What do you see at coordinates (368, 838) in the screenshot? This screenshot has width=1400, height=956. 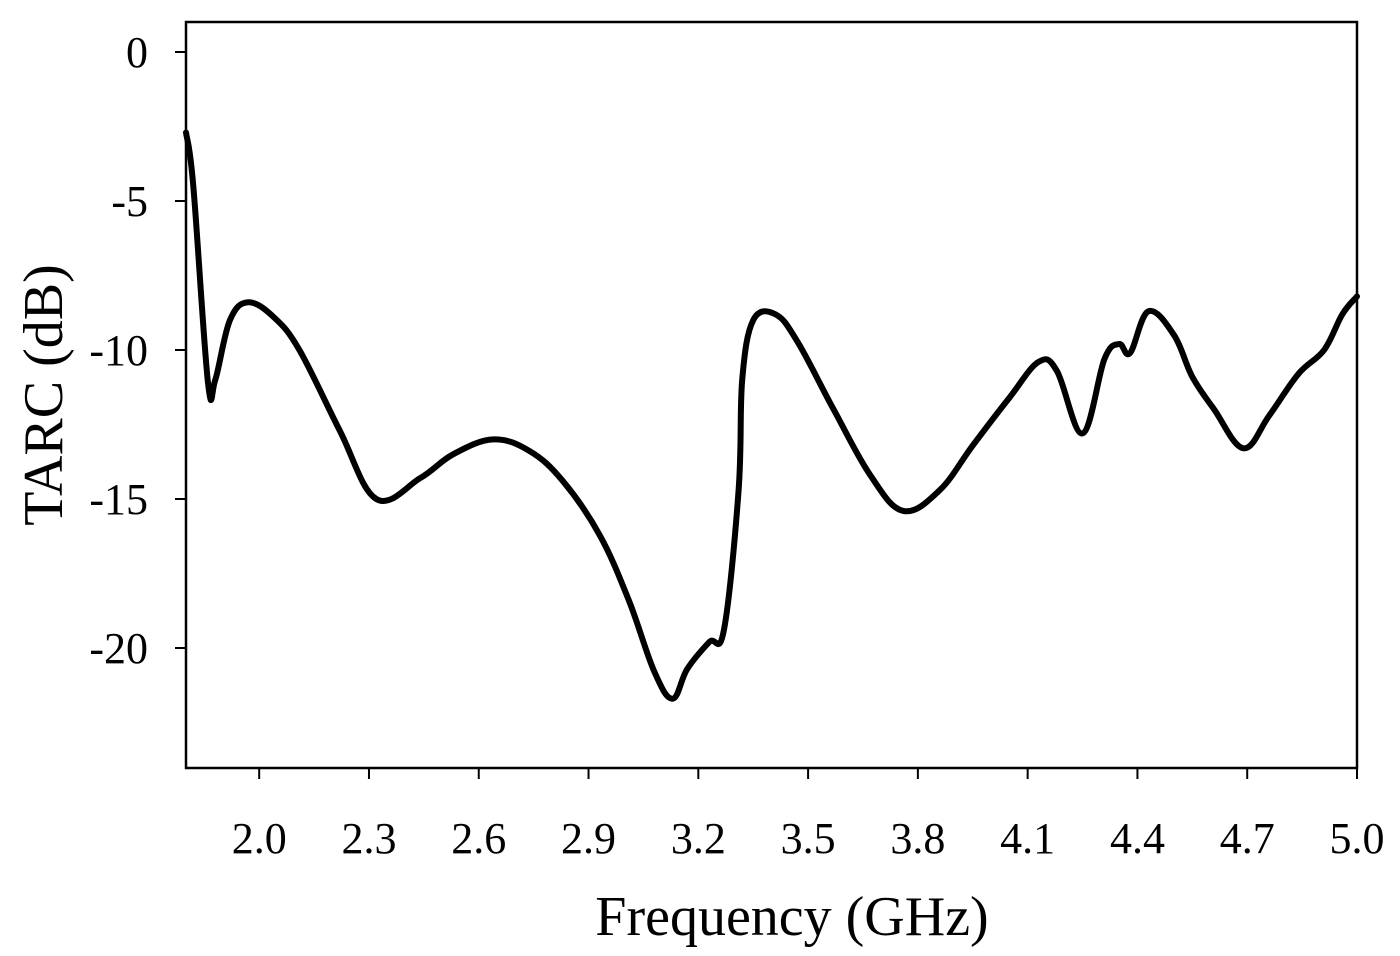 I see `x-tick-label: 2.3` at bounding box center [368, 838].